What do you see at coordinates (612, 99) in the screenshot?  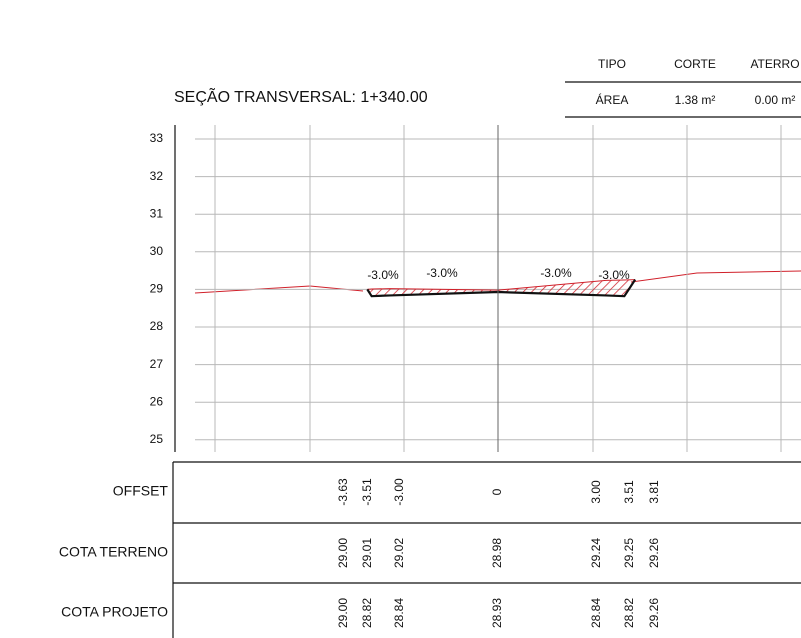 I see `summary-cell: ÁREA` at bounding box center [612, 99].